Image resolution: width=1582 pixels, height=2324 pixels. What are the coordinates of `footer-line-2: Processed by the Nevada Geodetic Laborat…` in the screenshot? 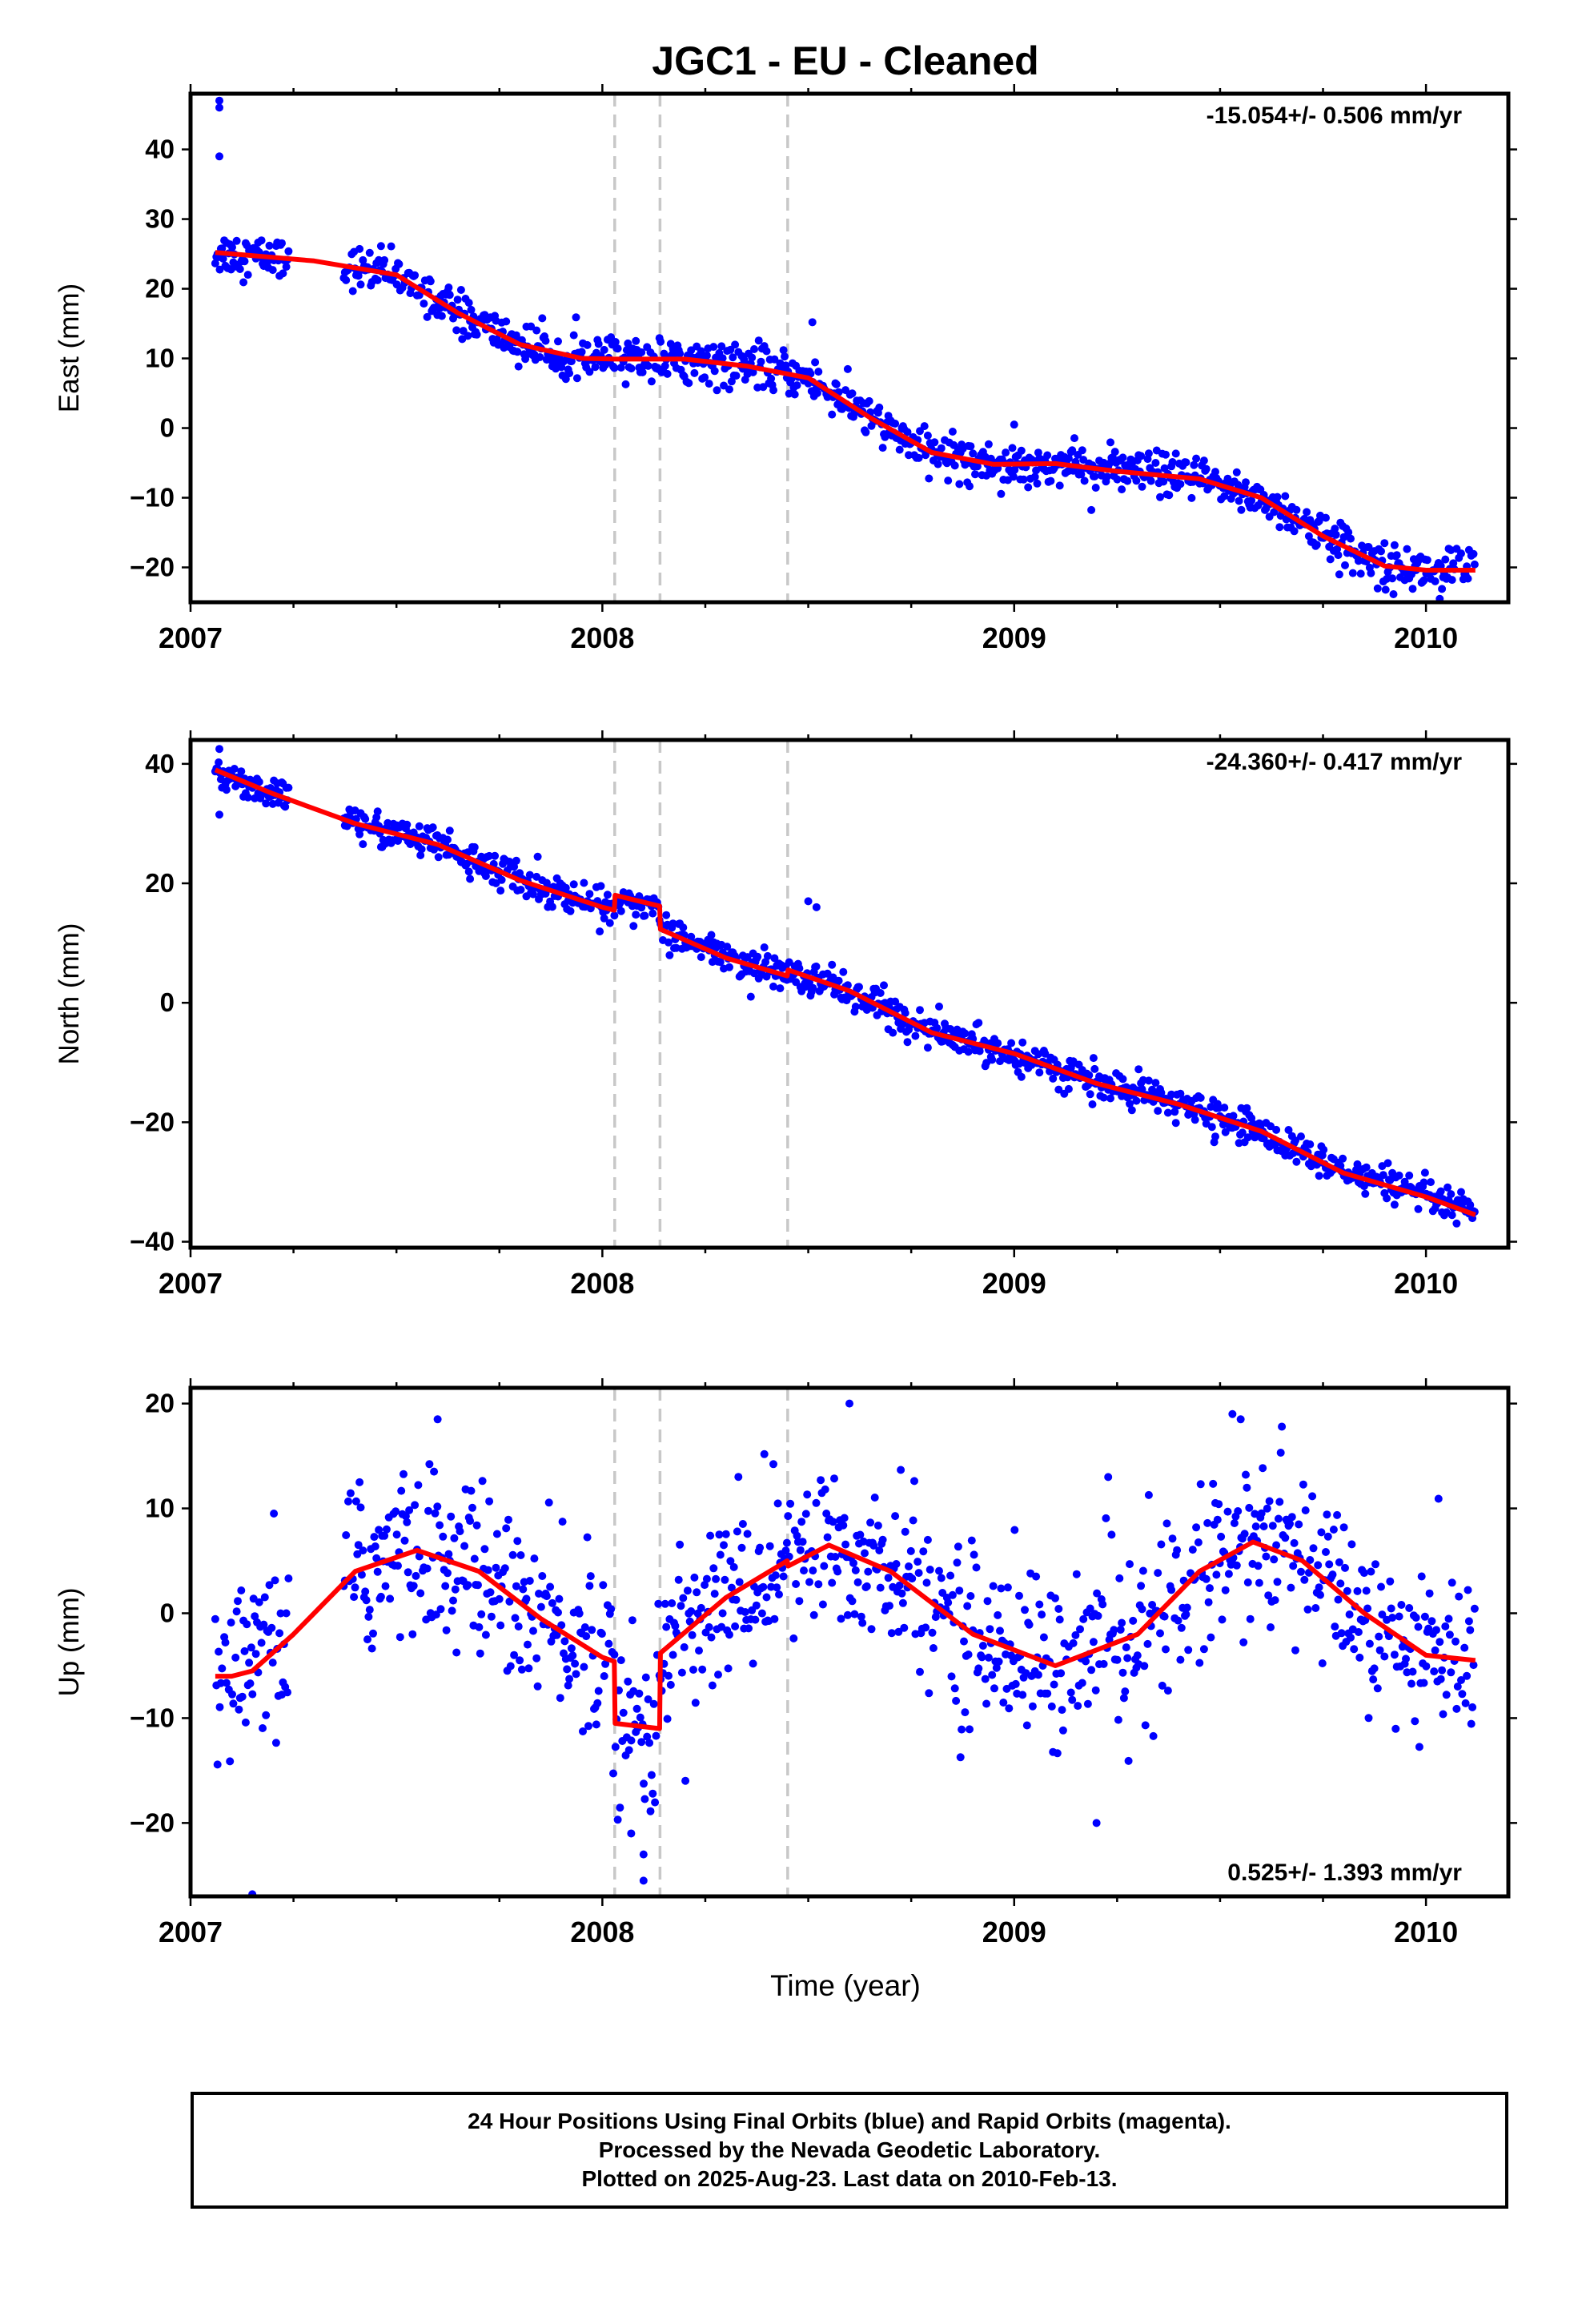 It's located at (849, 2150).